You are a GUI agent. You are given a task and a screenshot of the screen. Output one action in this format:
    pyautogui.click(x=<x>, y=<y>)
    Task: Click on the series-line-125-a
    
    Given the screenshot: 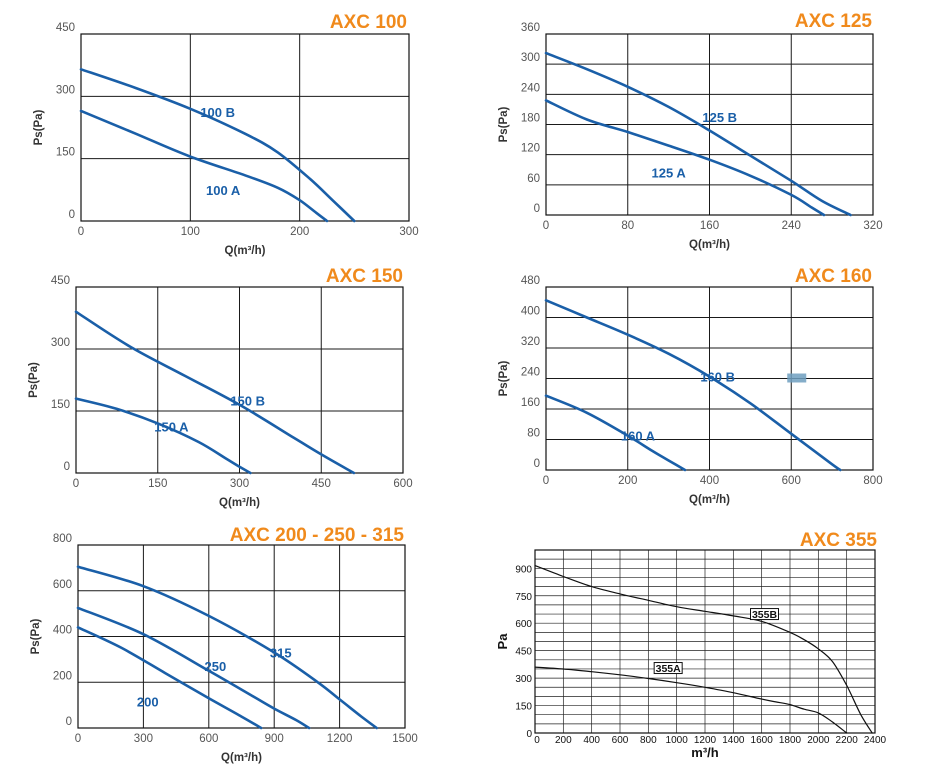 What is the action you would take?
    pyautogui.click(x=685, y=158)
    